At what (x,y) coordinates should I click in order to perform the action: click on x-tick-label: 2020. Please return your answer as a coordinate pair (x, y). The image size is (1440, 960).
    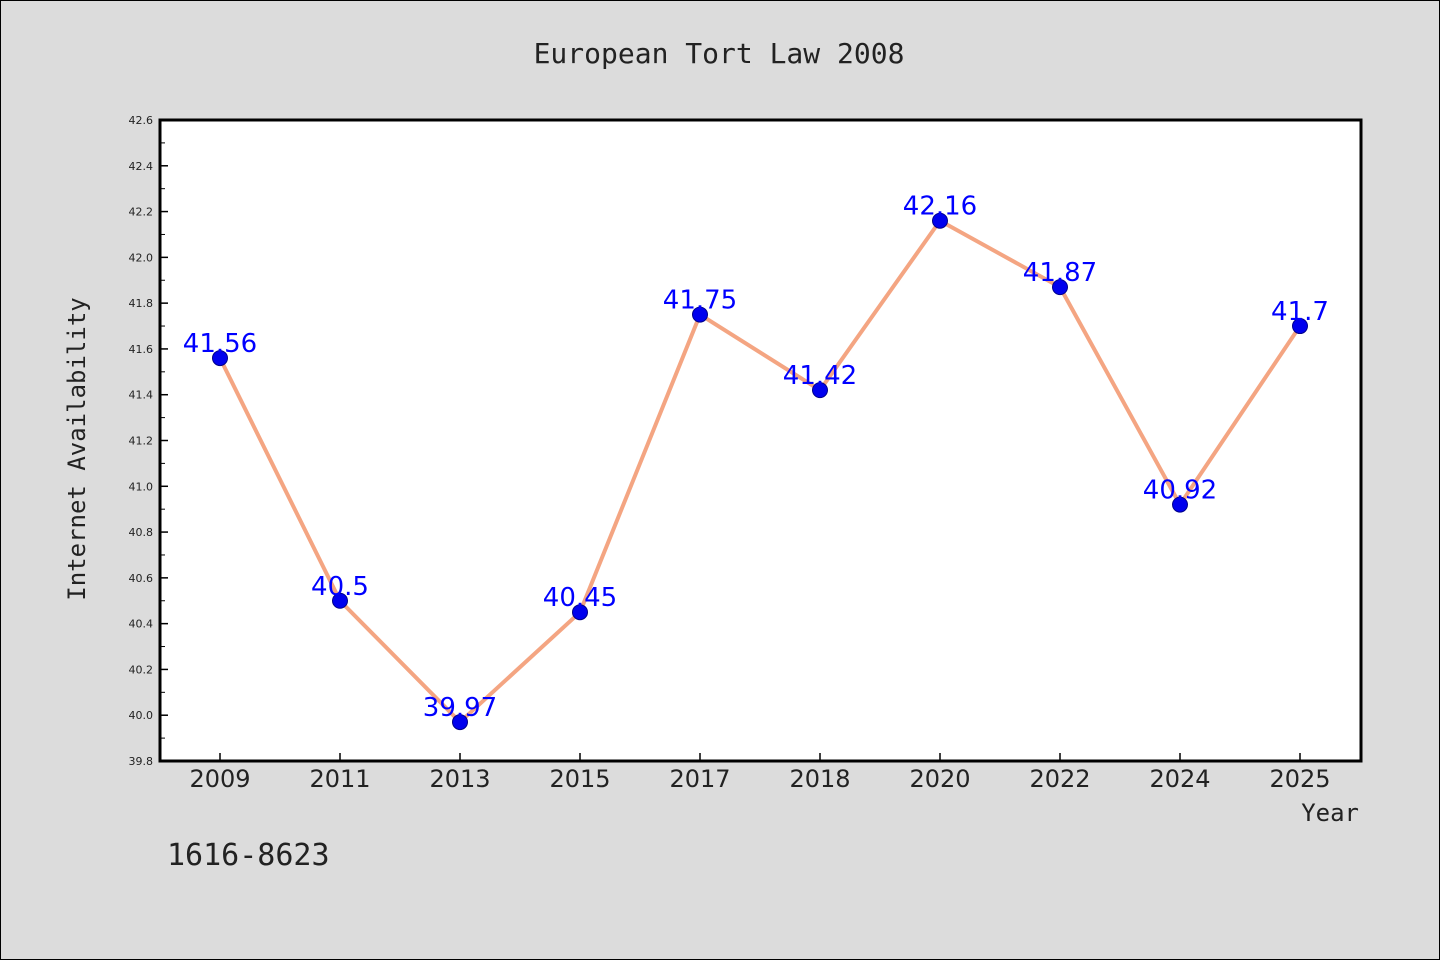
    Looking at the image, I should click on (939, 779).